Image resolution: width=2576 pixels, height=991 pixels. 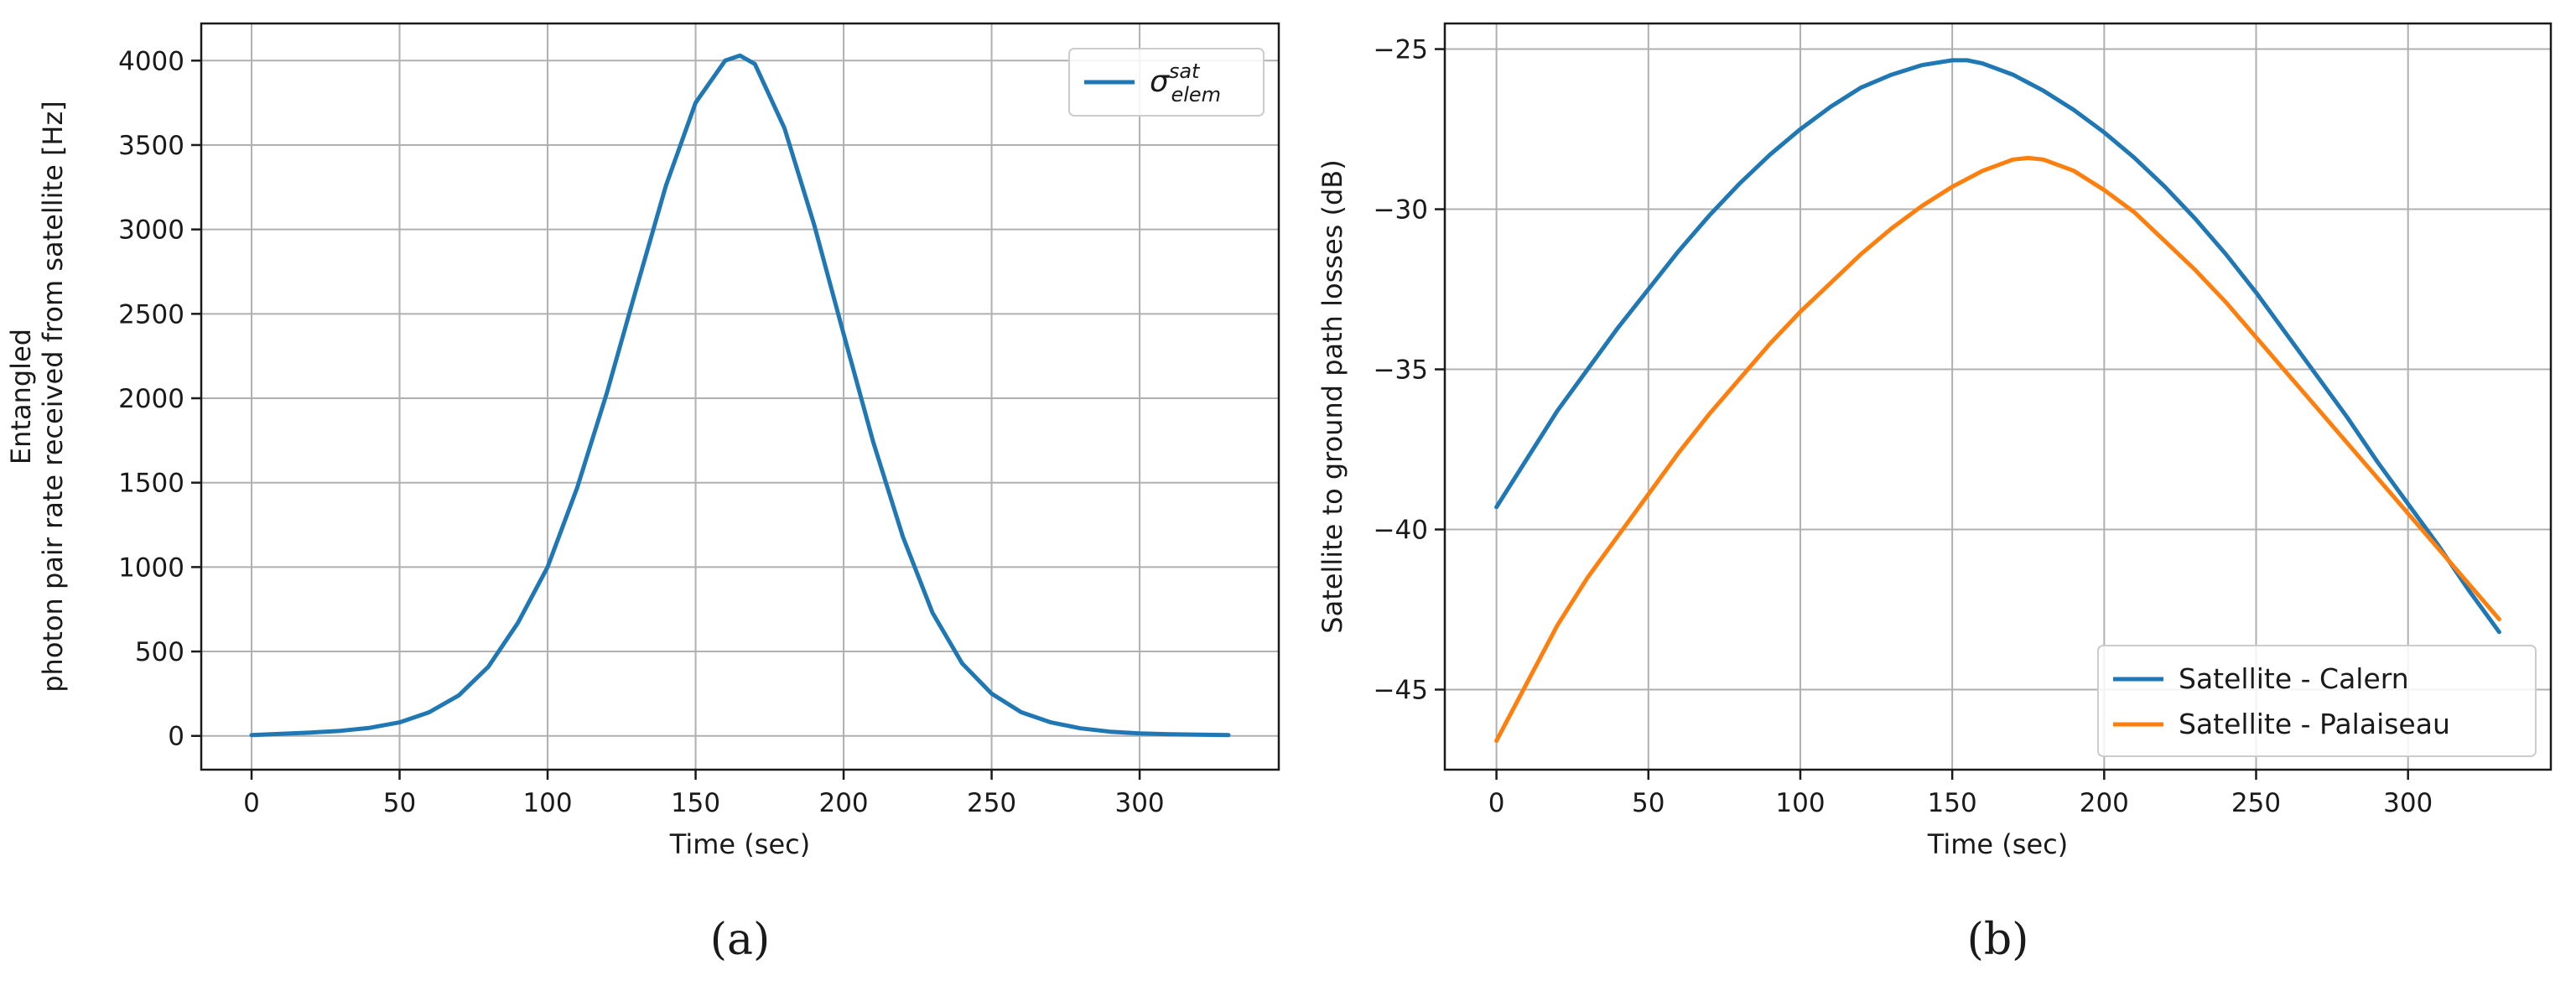 I want to click on chart-b-x-tick-label: 200, so click(x=2104, y=803).